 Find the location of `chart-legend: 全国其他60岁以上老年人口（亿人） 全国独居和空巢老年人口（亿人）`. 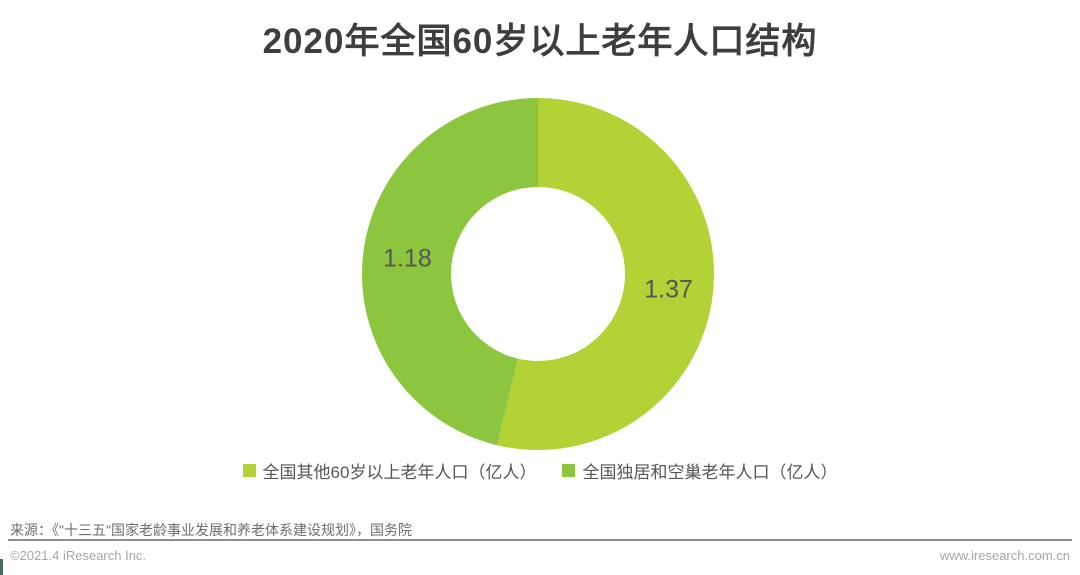

chart-legend: 全国其他60岁以上老年人口（亿人） 全国独居和空巢老年人口（亿人） is located at coordinates (540, 470).